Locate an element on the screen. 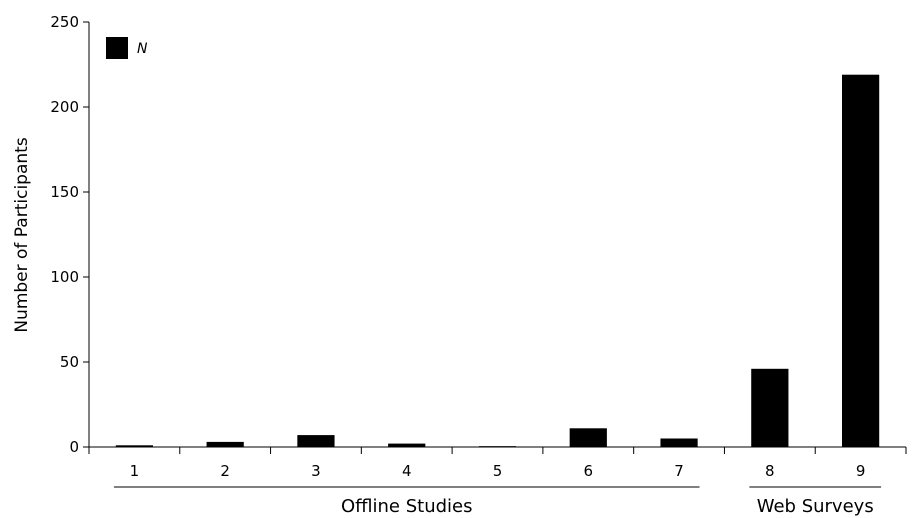  y-tick-label: 0 is located at coordinates (74, 447).